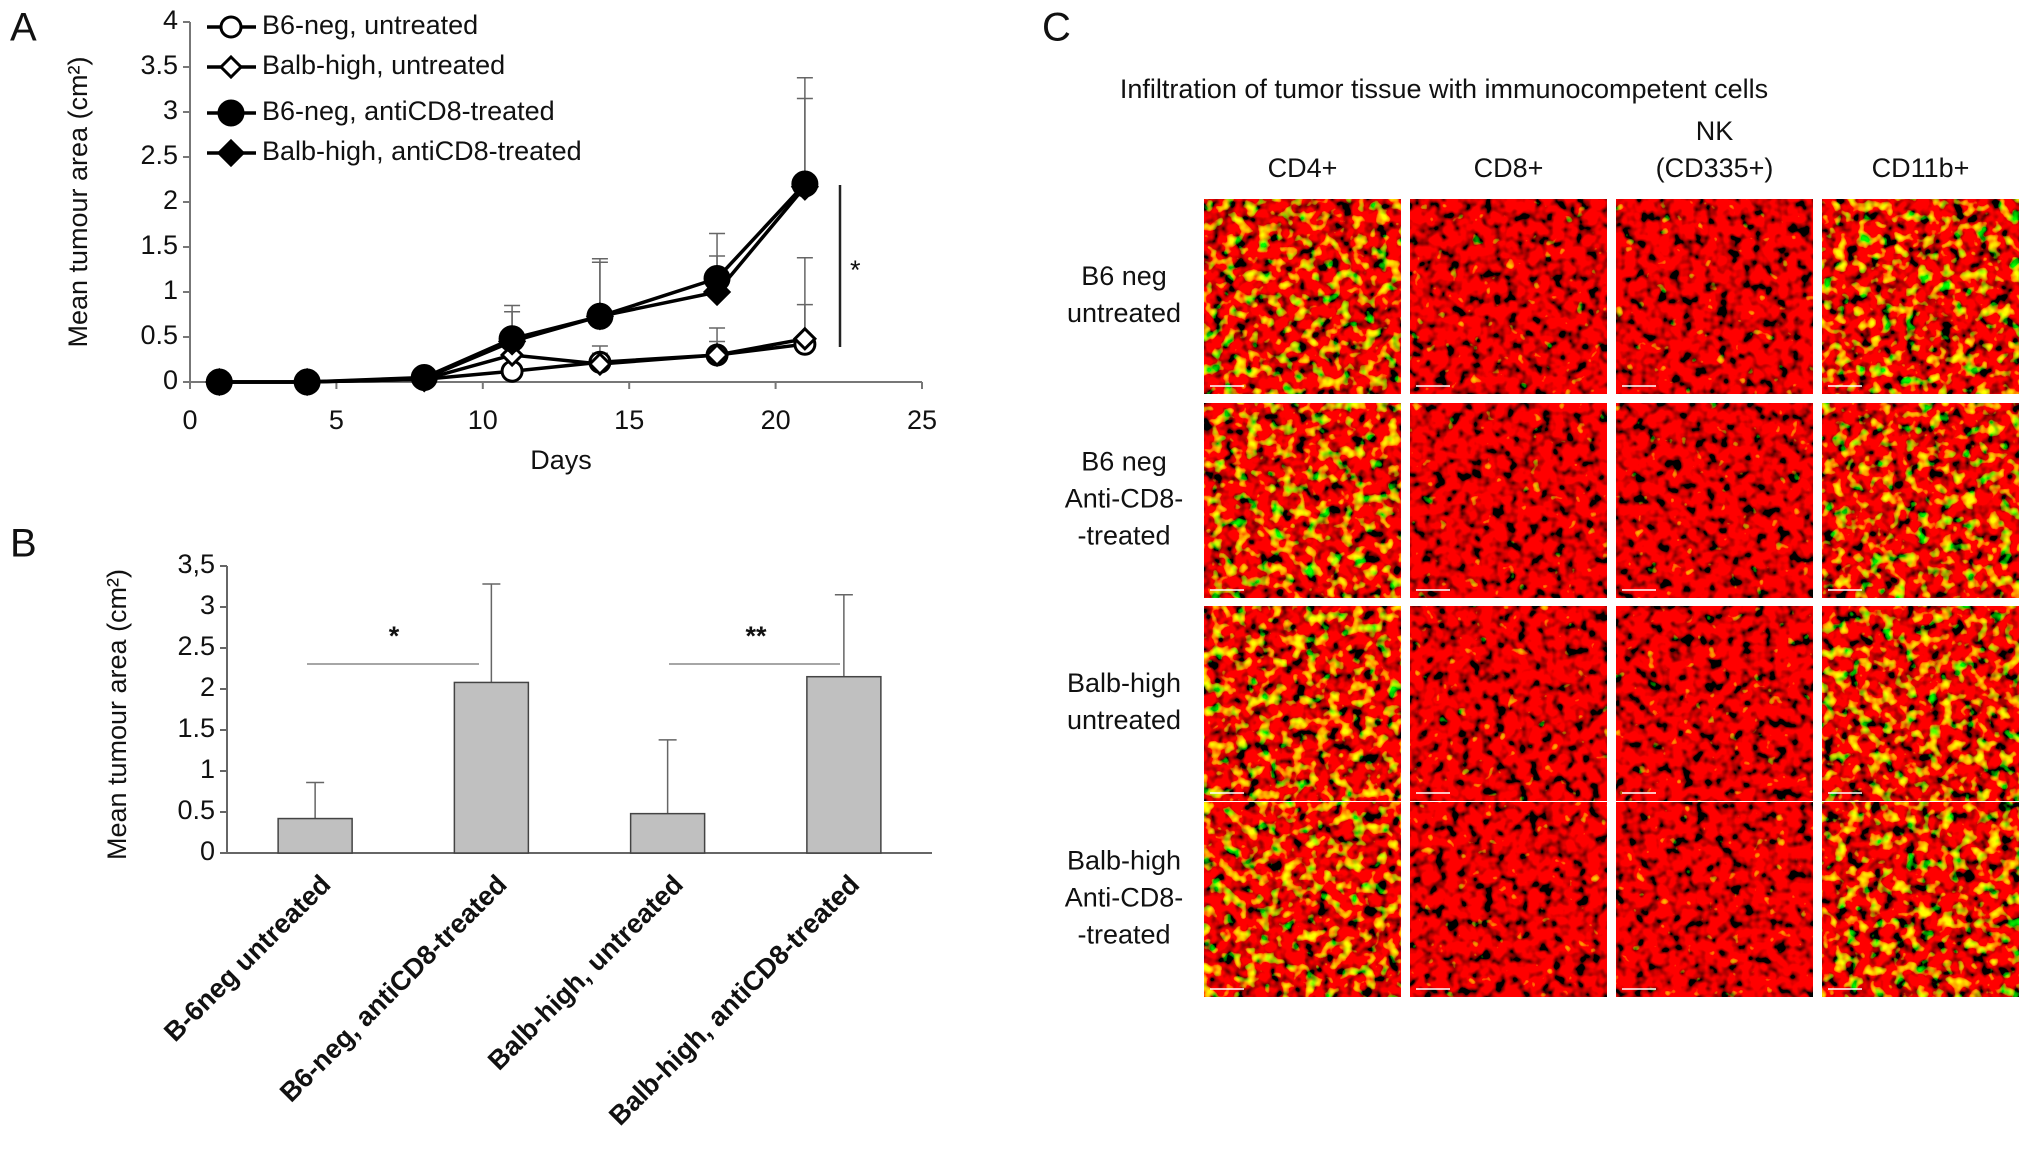 The height and width of the screenshot is (1162, 2031). Describe the element at coordinates (170, 20) in the screenshot. I see `y-tick-label: 4` at that location.